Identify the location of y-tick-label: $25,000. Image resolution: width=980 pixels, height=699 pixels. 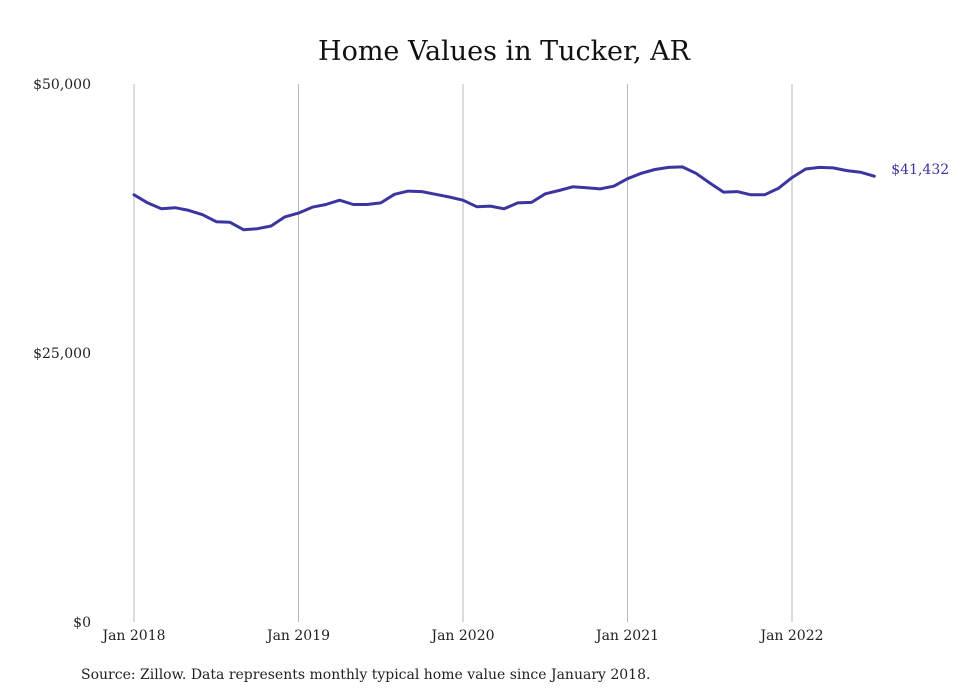
(62, 354).